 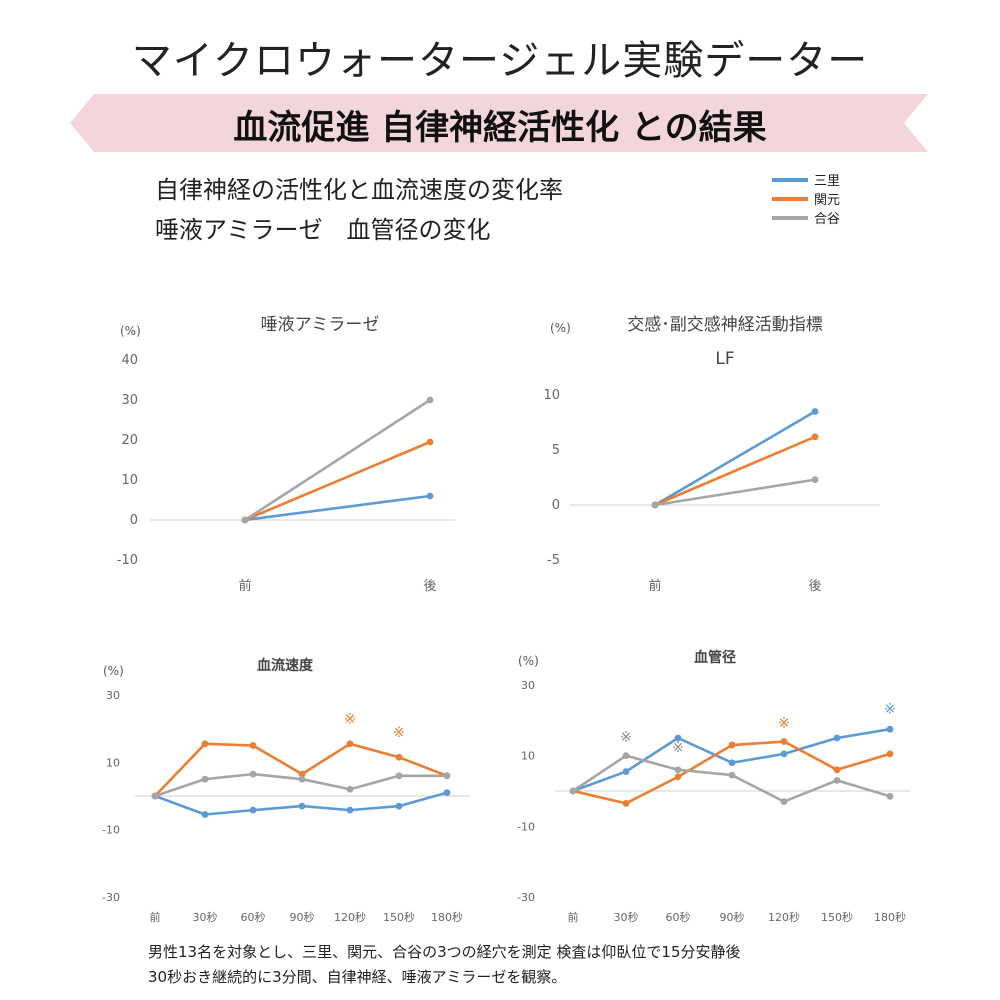 I want to click on x-tick-label: 180秒, so click(x=447, y=917).